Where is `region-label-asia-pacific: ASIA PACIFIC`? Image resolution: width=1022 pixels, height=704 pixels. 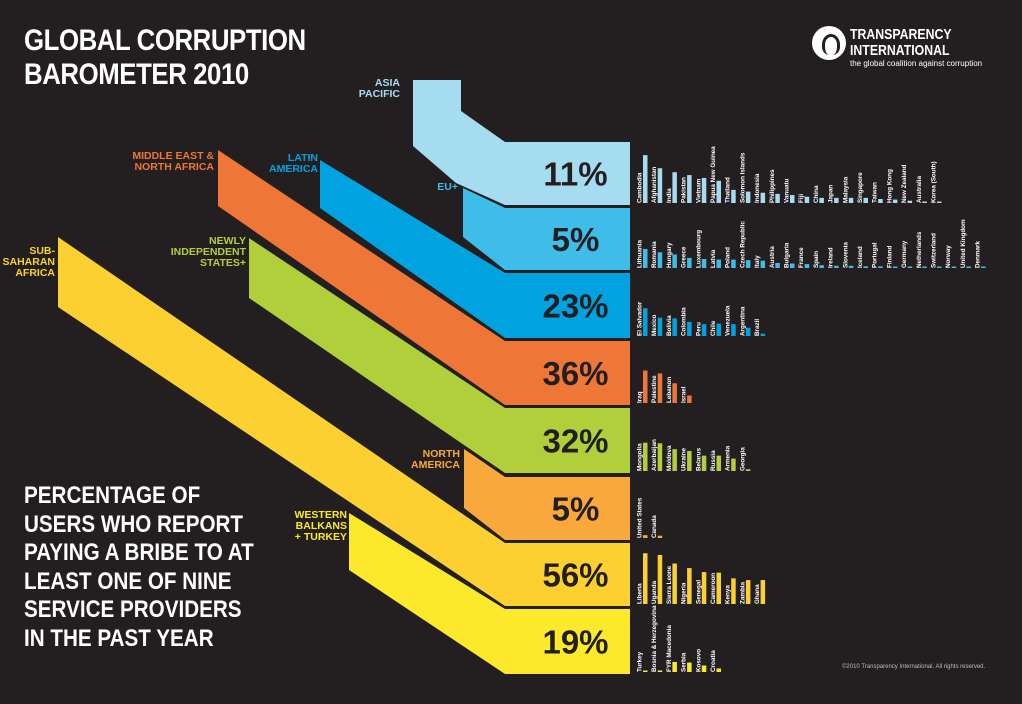 region-label-asia-pacific: ASIA PACIFIC is located at coordinates (380, 88).